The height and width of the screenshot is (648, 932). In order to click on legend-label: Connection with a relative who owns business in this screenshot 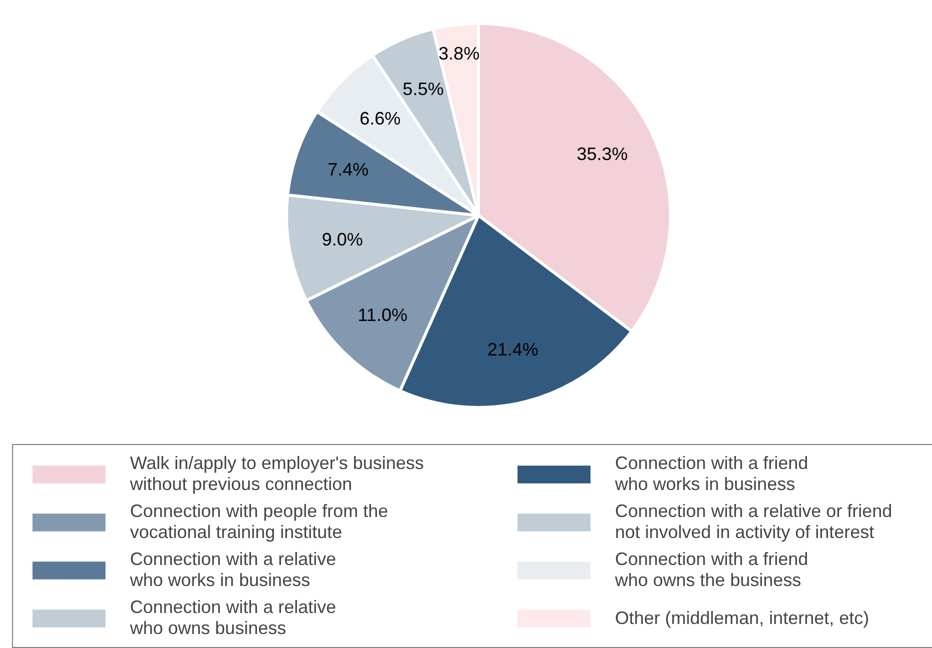, I will do `click(234, 618)`.